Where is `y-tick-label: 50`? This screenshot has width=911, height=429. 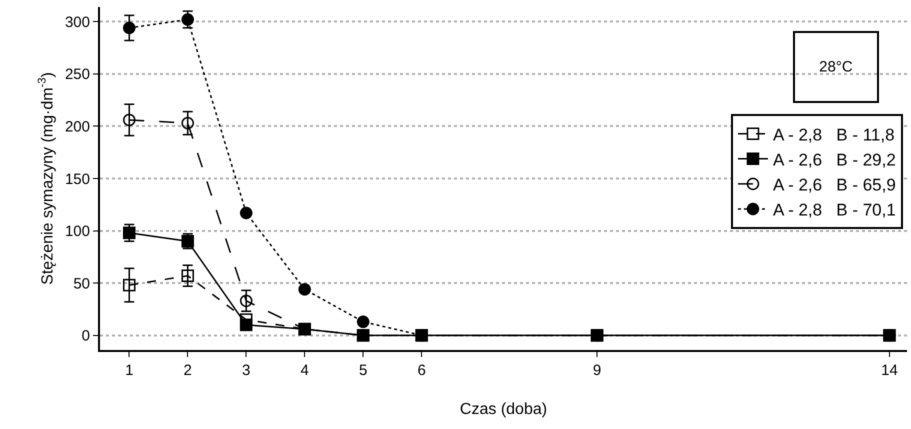 y-tick-label: 50 is located at coordinates (81, 283).